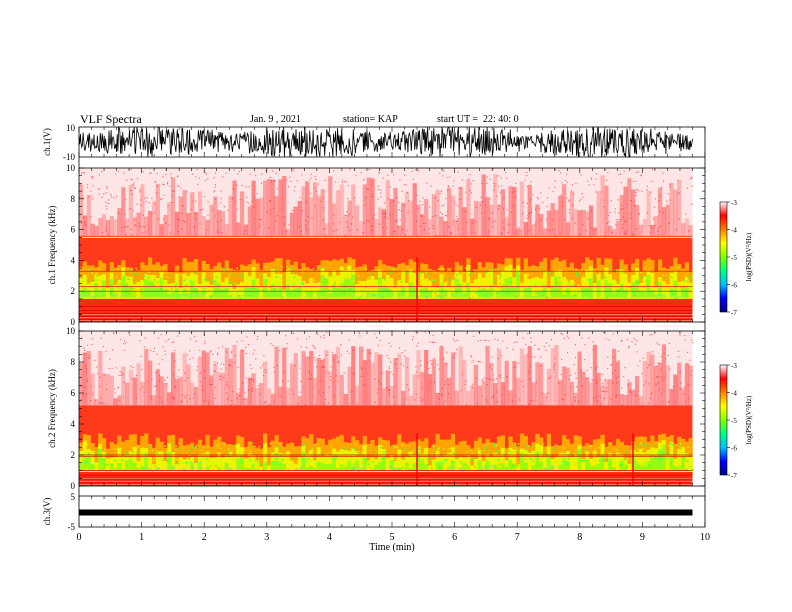  I want to click on y-axis-label: ch.2 Frequency (kHz), so click(52, 408).